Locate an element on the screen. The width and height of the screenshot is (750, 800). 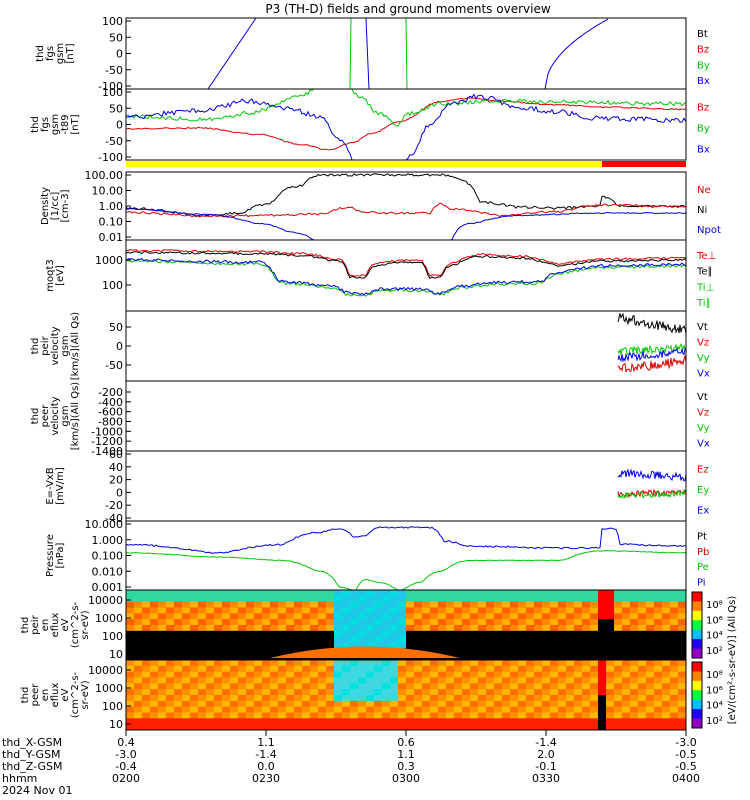
ne-line is located at coordinates (406, 210).